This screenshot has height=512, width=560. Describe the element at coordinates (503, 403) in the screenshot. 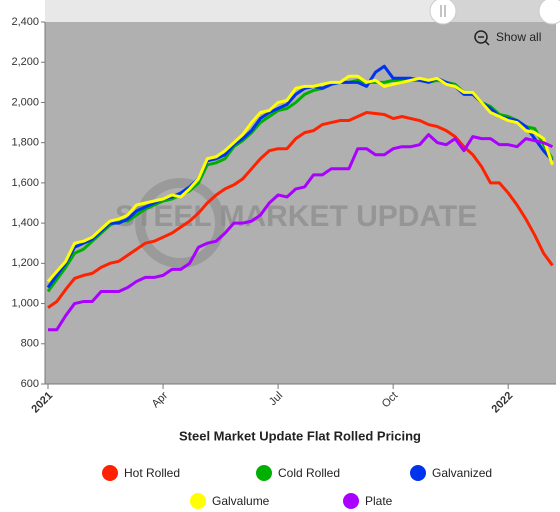

I see `x-tick-label: 2022` at that location.